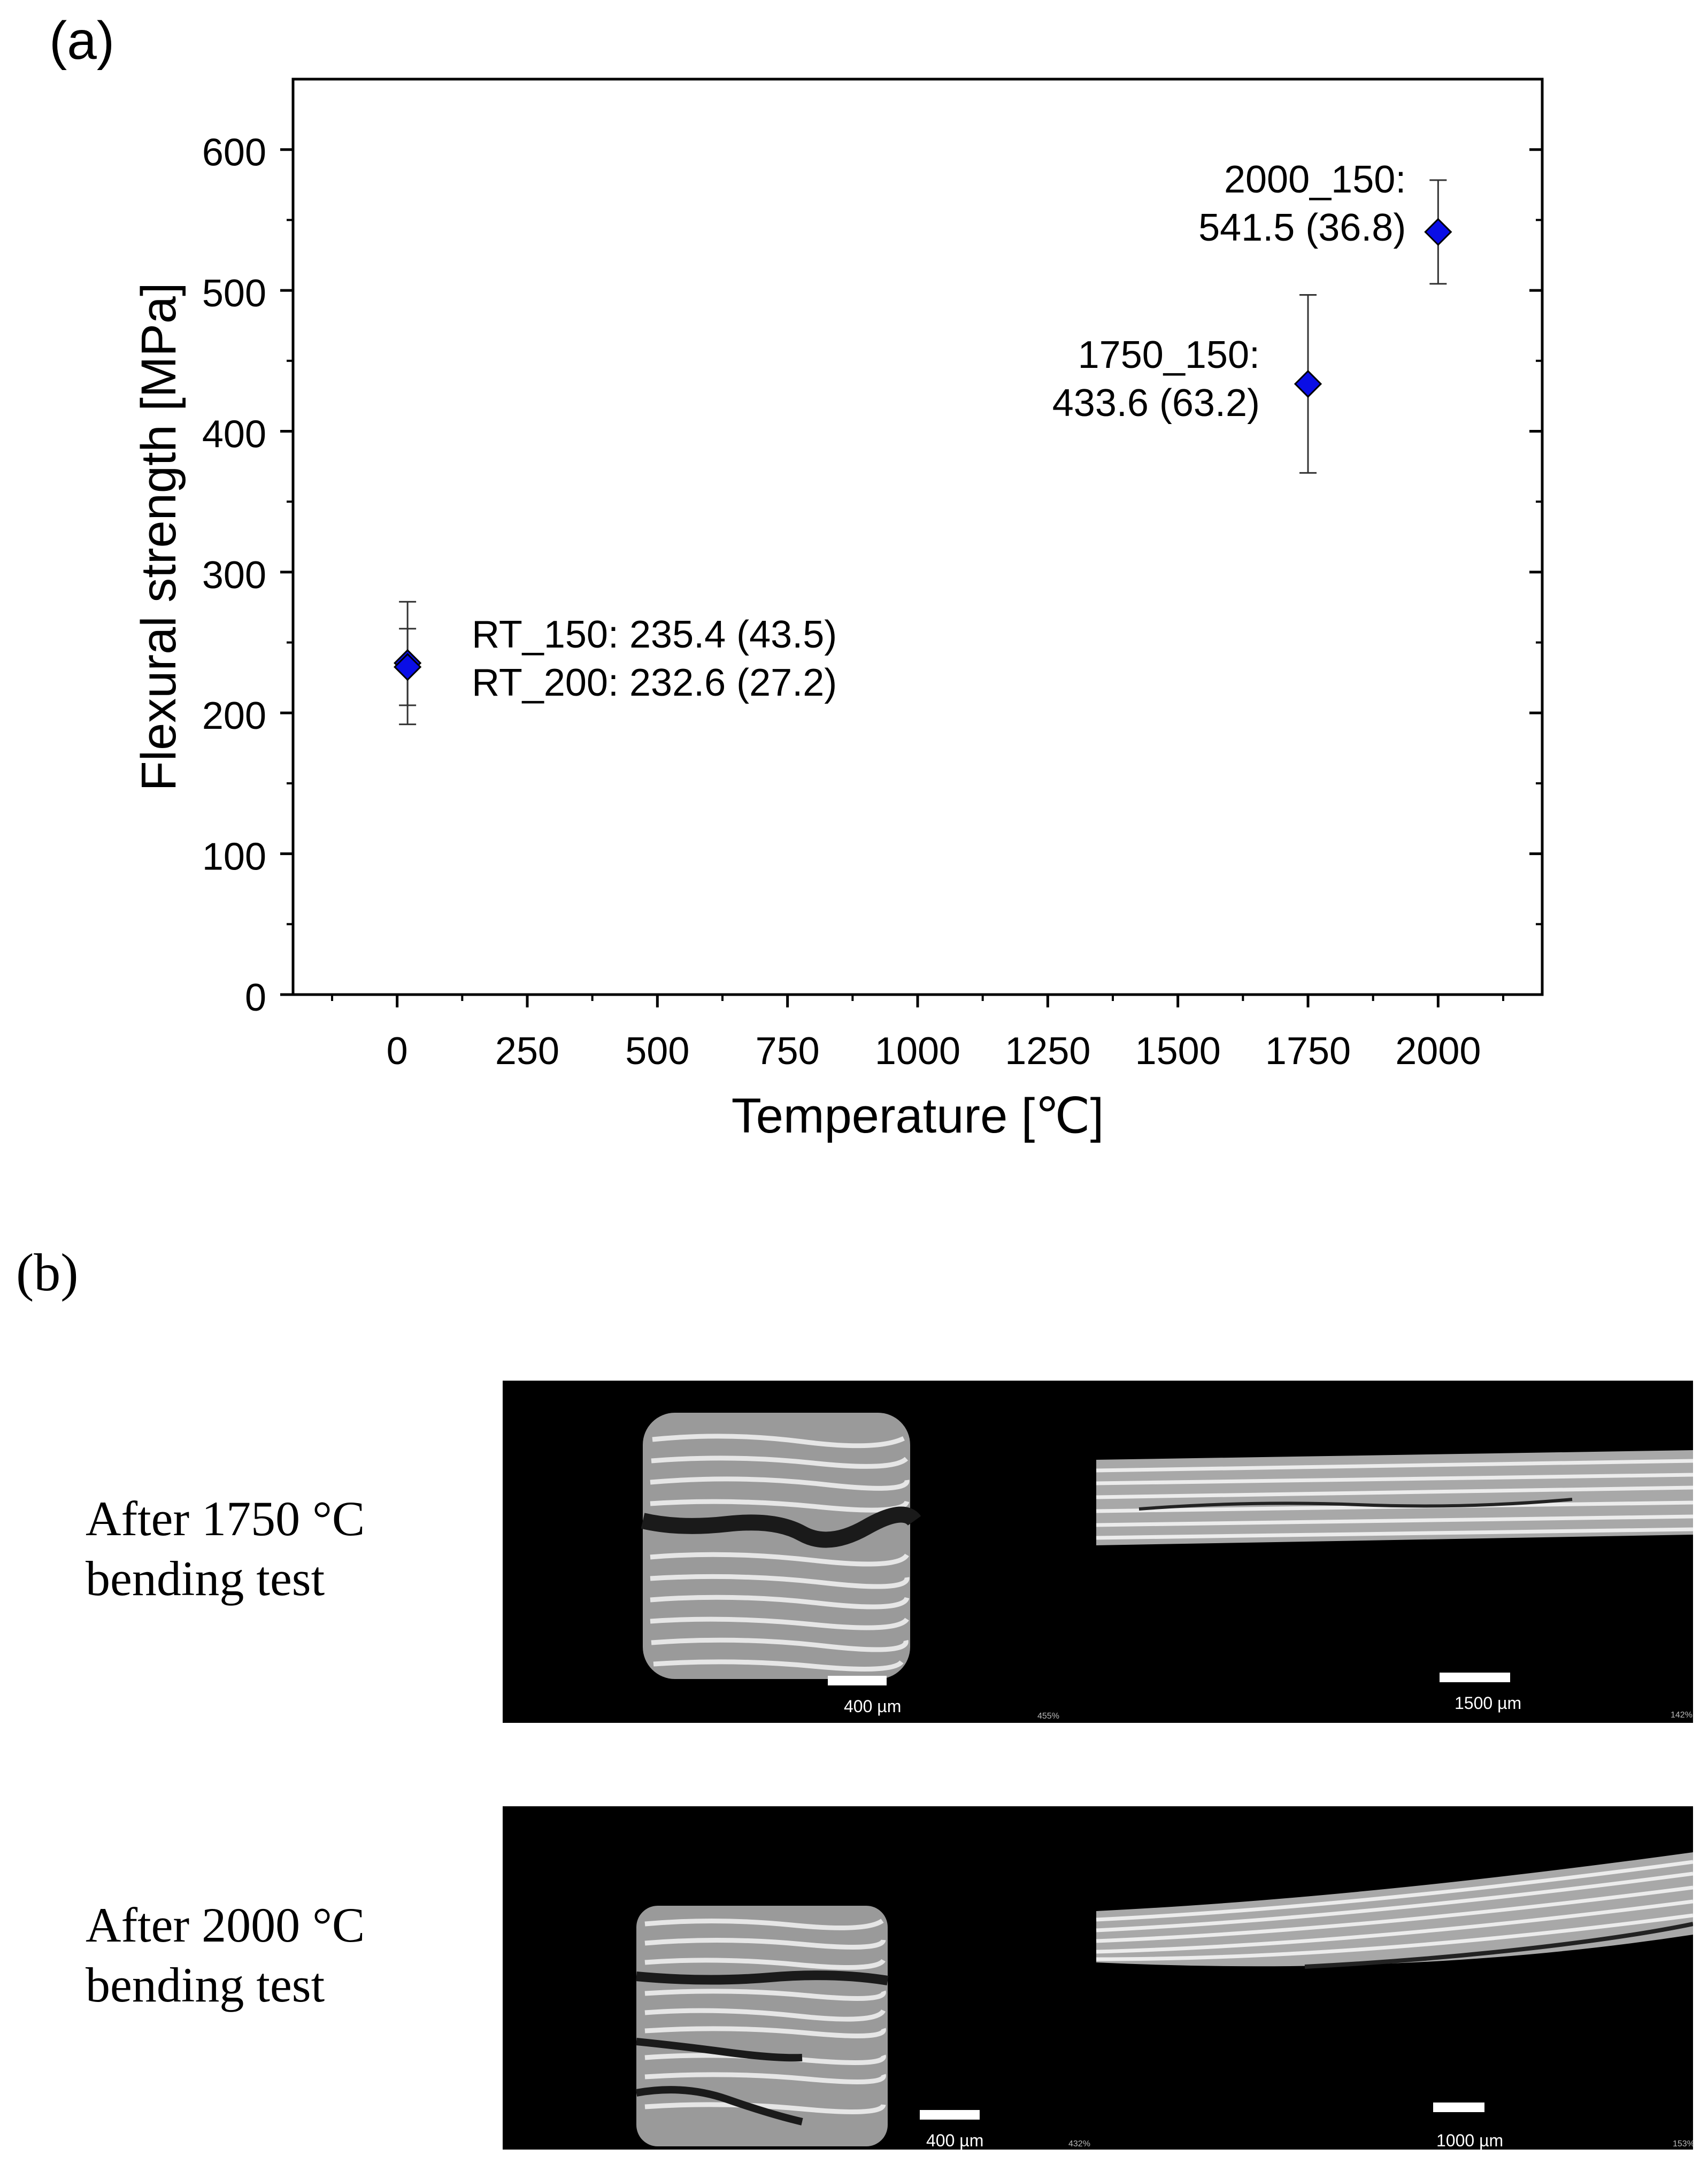  Describe the element at coordinates (1438, 1051) in the screenshot. I see `x-tick-label: 2000` at that location.